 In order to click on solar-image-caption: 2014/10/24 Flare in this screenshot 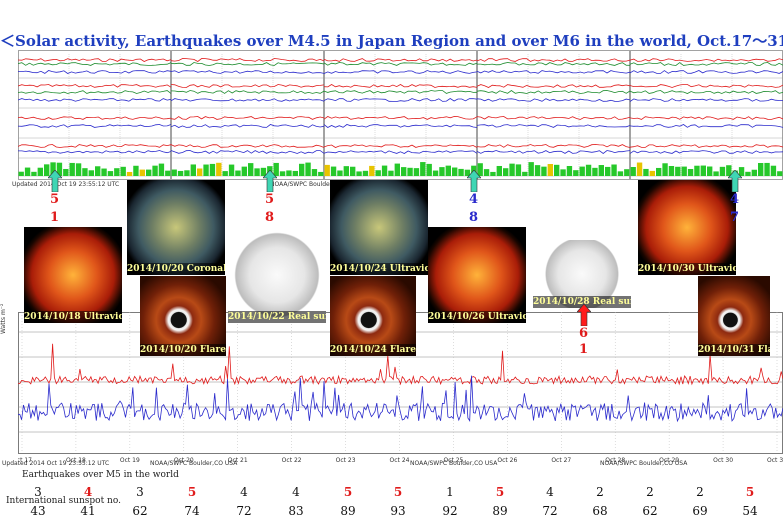, I will do `click(373, 350)`.